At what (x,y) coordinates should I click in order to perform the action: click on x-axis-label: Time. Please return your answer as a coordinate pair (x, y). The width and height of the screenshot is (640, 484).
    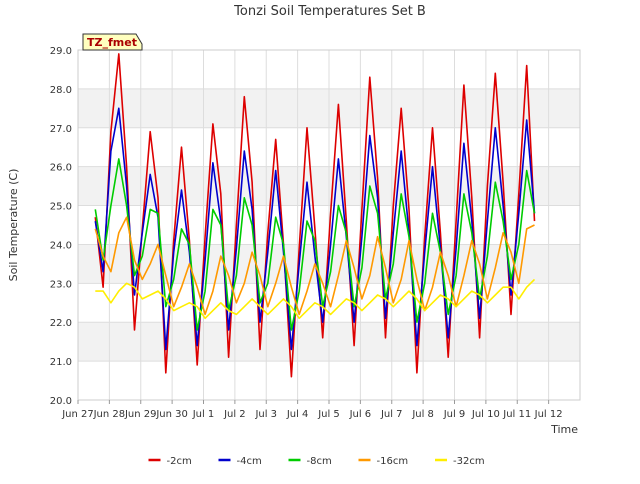
    Looking at the image, I should click on (564, 429).